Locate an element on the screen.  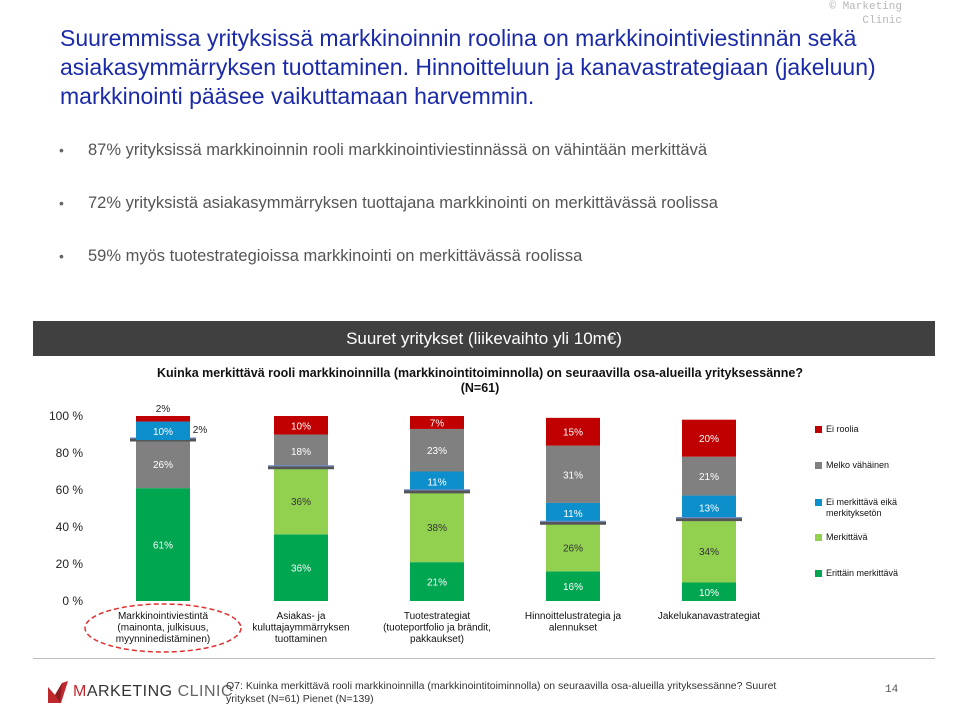
y-tick-label: 20 % is located at coordinates (70, 564).